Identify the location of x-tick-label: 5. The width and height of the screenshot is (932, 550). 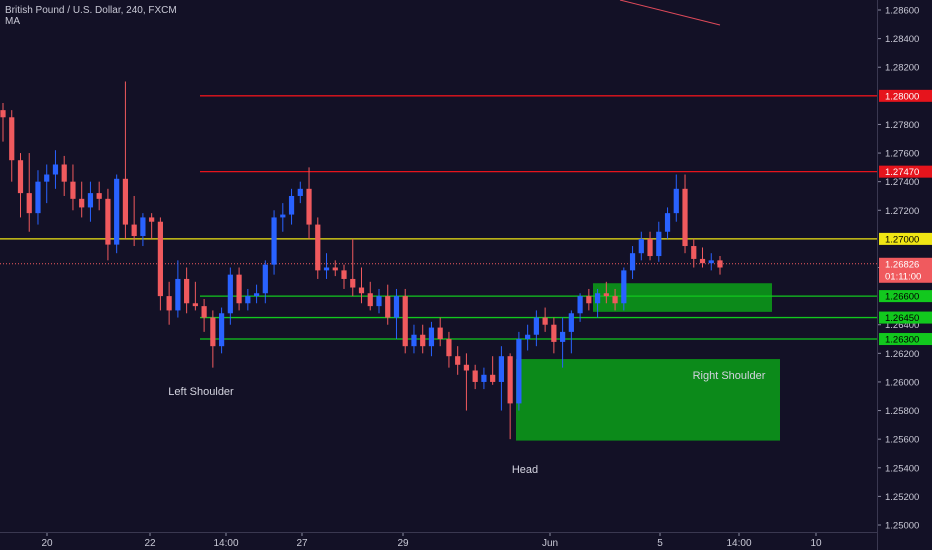
(660, 543).